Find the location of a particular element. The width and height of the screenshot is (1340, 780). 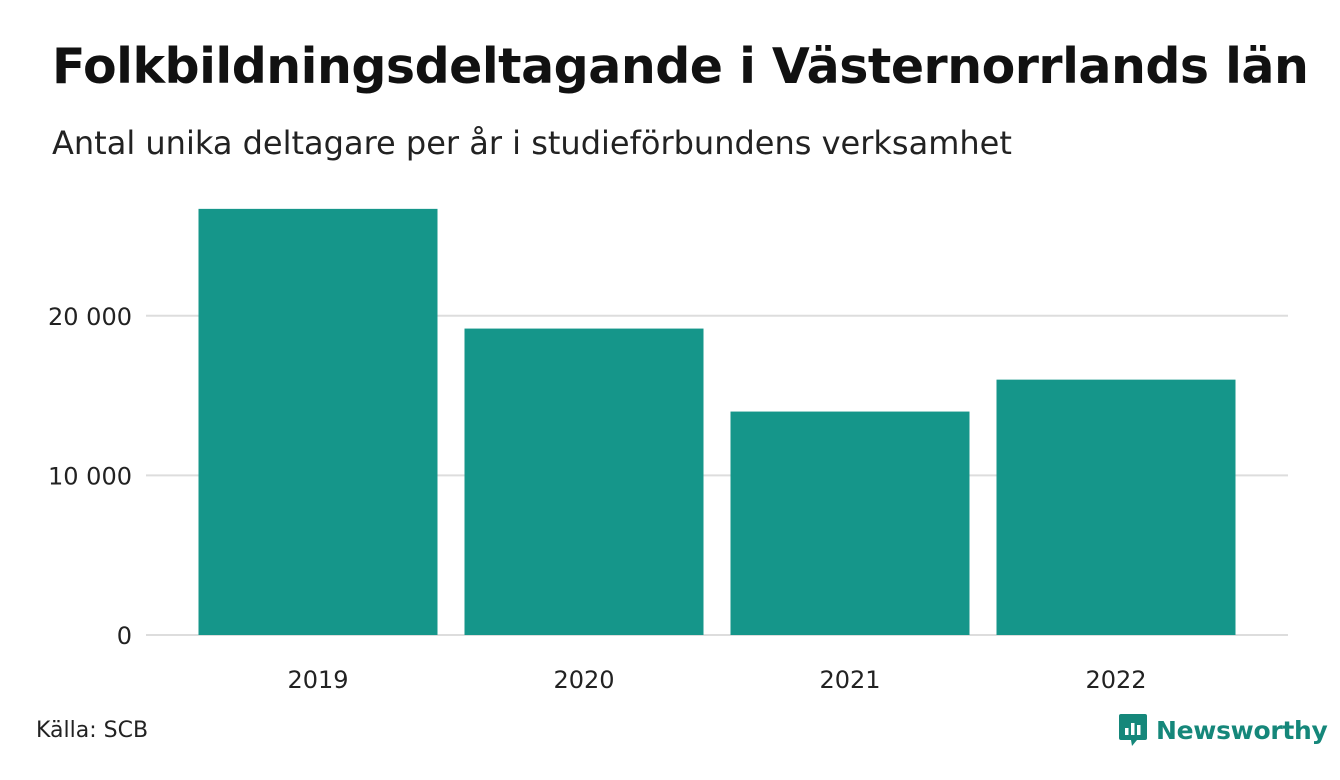

x-tick-label: 2021 is located at coordinates (849, 680).